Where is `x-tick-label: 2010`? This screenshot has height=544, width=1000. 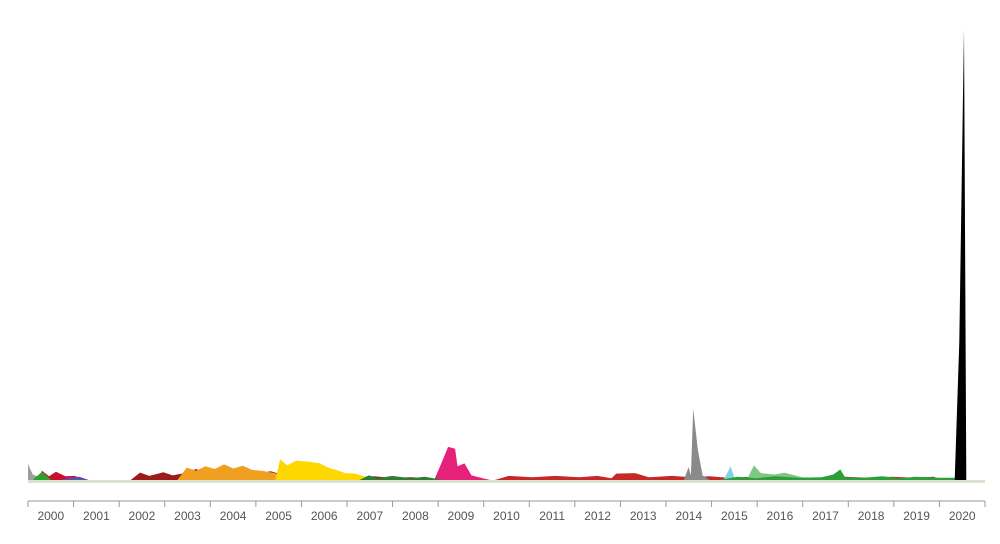 x-tick-label: 2010 is located at coordinates (506, 516).